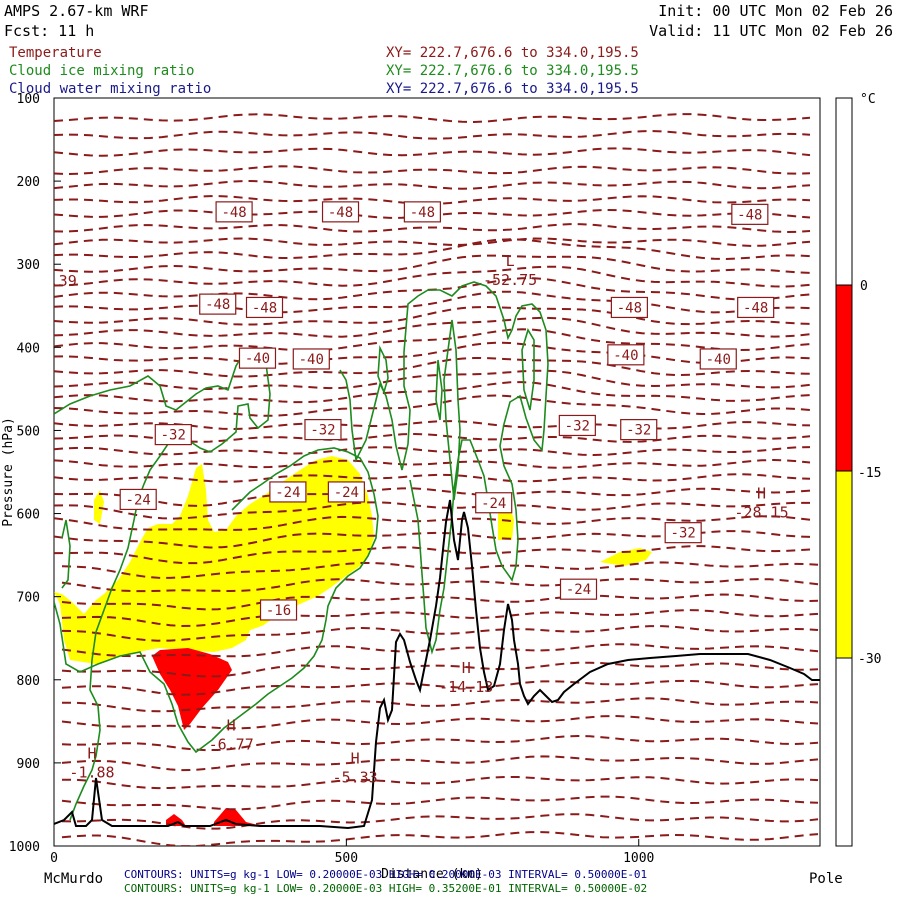 Image resolution: width=900 pixels, height=900 pixels. I want to click on x-axis-label: Distance (km), so click(432, 874).